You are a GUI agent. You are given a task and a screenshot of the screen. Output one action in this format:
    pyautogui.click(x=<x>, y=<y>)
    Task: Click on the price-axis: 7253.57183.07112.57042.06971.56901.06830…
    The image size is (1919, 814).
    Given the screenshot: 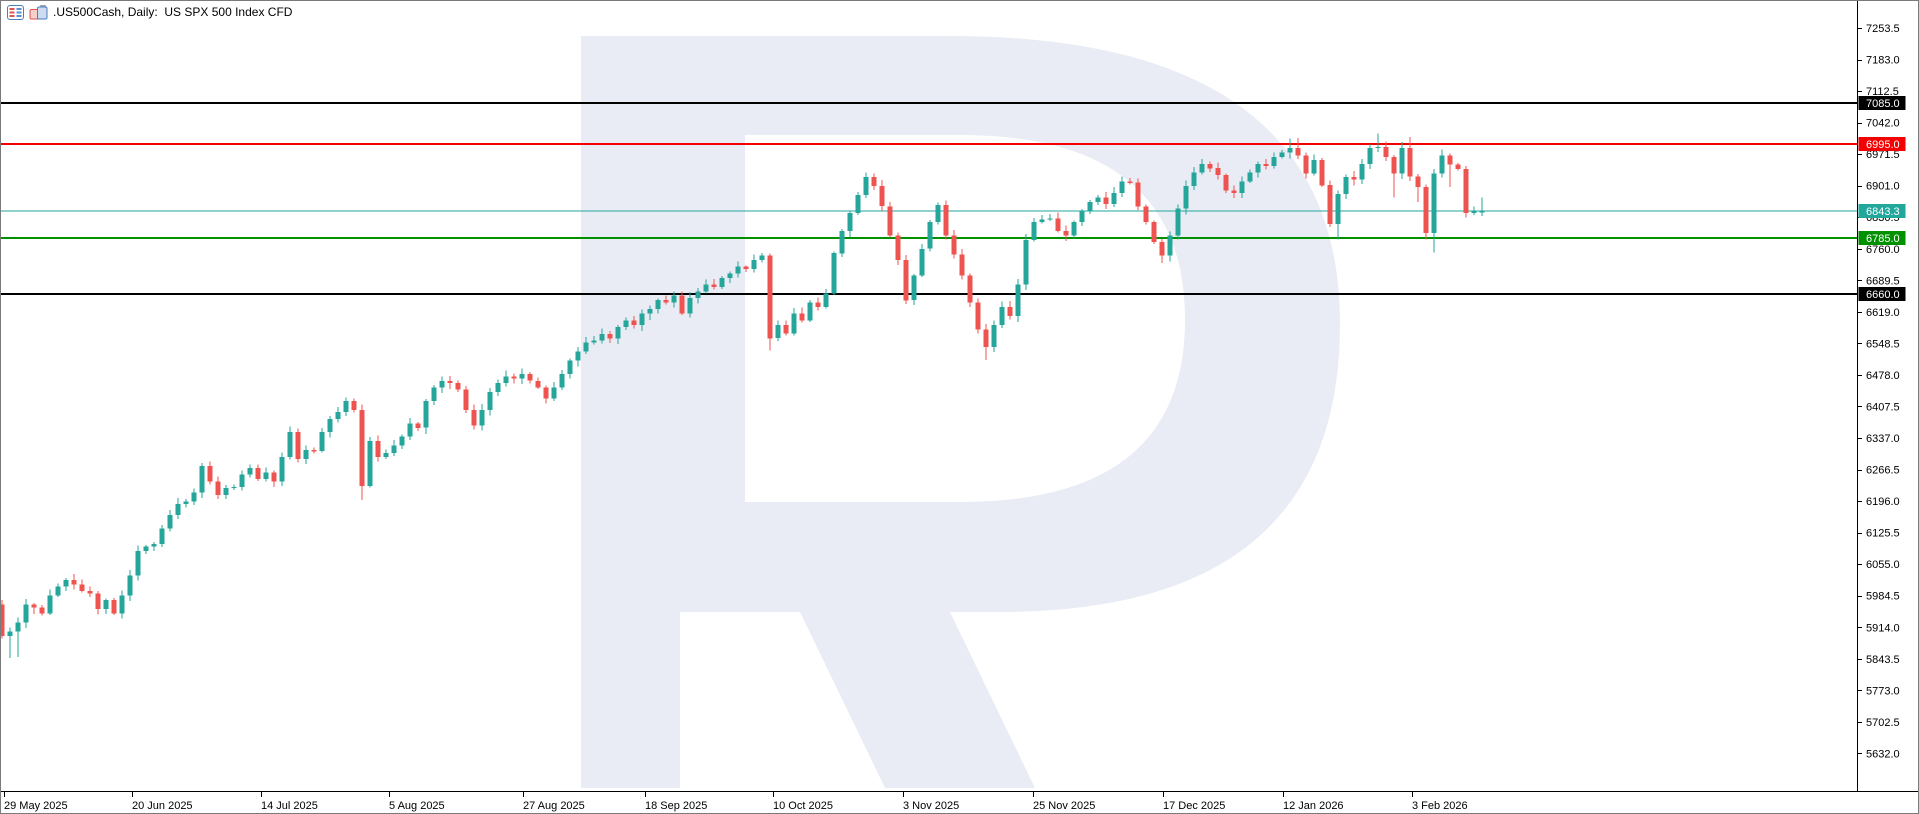 What is the action you would take?
    pyautogui.click(x=1878, y=392)
    